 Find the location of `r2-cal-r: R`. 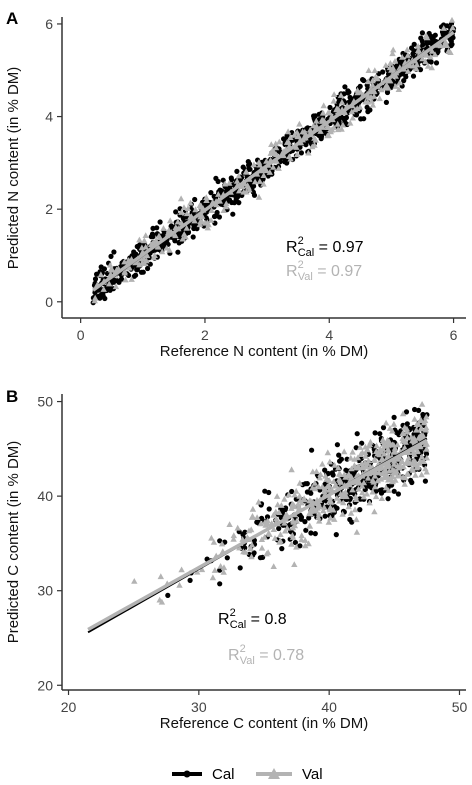

r2-cal-r: R is located at coordinates (224, 619).